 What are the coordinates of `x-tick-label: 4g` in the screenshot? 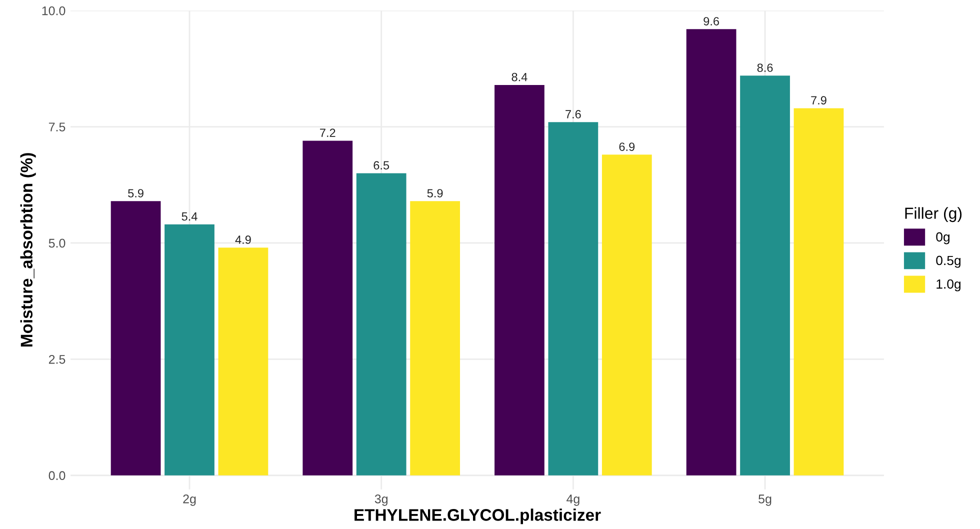 It's located at (573, 500).